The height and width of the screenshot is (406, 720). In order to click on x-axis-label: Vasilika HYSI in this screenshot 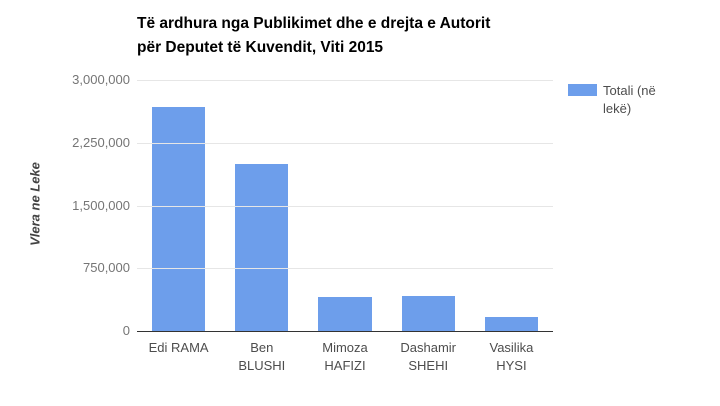, I will do `click(511, 356)`.